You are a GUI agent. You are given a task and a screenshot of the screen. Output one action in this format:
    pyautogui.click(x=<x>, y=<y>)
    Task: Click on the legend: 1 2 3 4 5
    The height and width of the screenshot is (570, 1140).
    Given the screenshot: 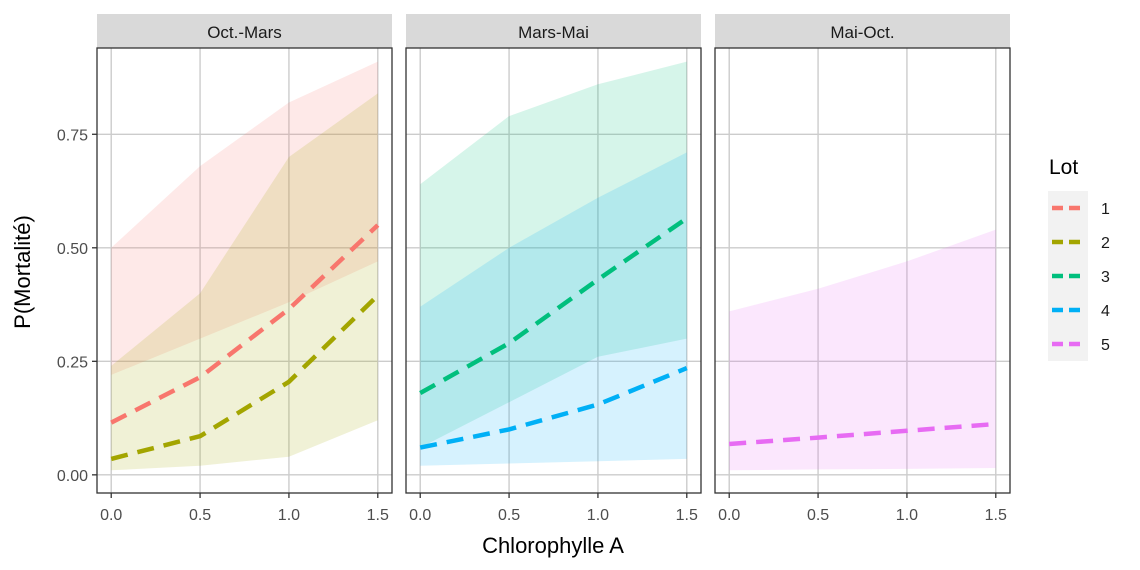 What is the action you would take?
    pyautogui.click(x=1079, y=276)
    